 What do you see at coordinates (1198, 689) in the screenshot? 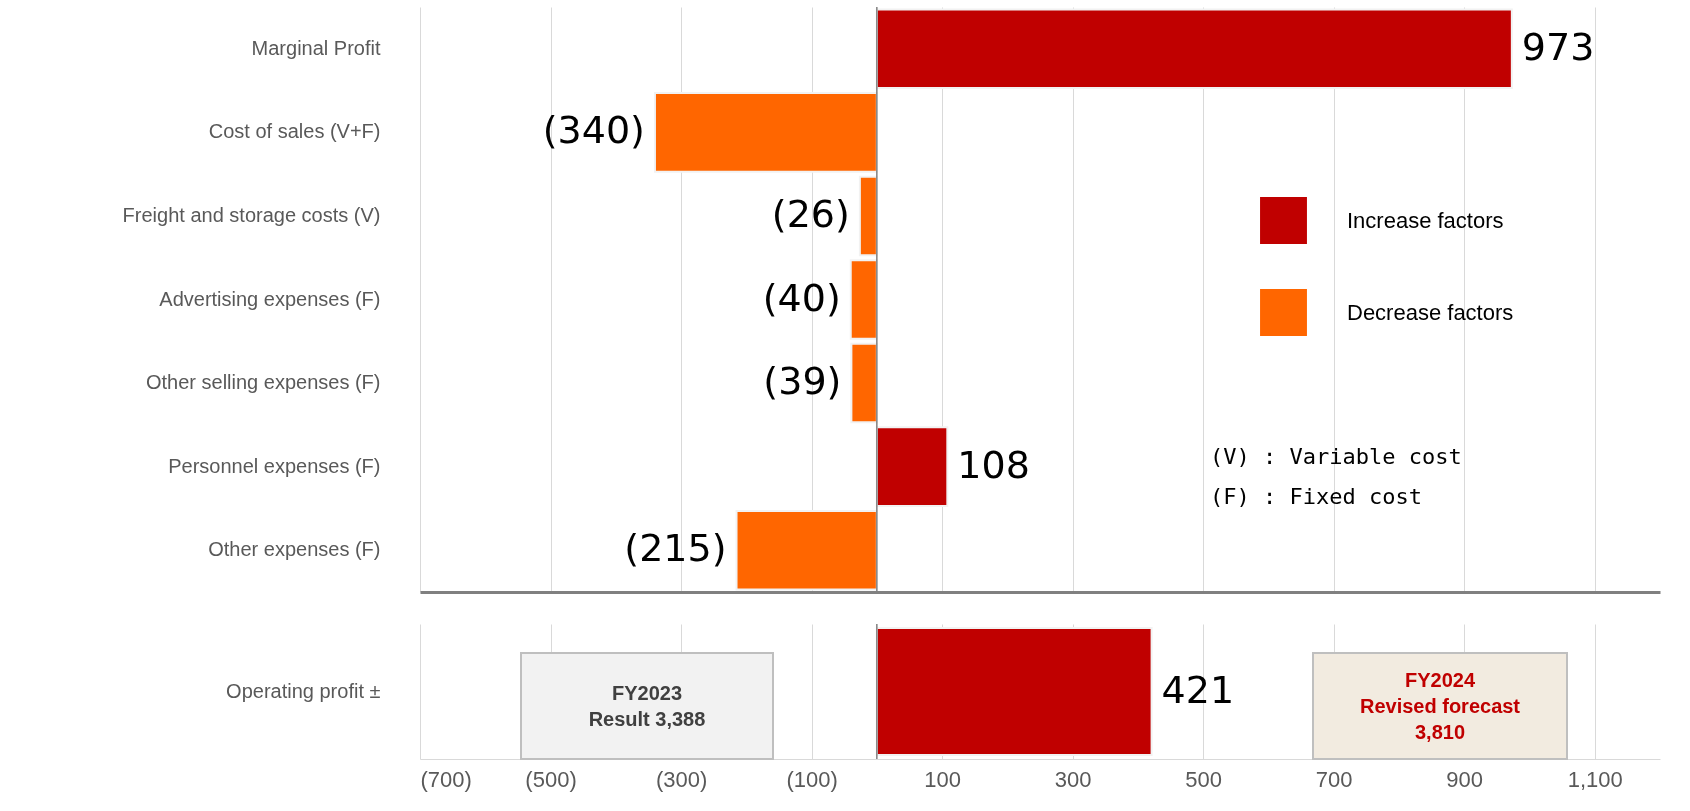
I see `data-label: 421` at bounding box center [1198, 689].